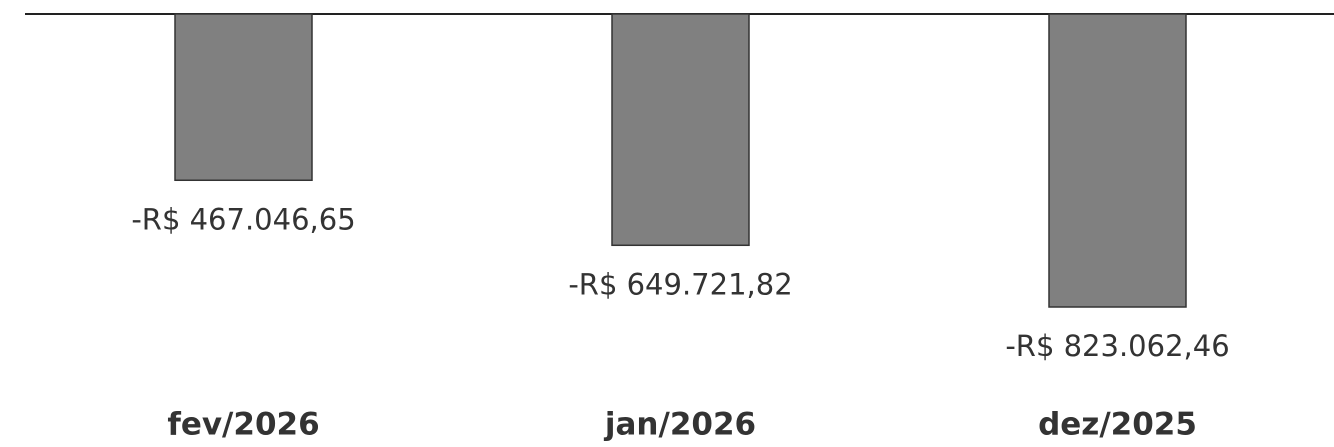  I want to click on value-label: -R$ 649.721,82, so click(680, 284).